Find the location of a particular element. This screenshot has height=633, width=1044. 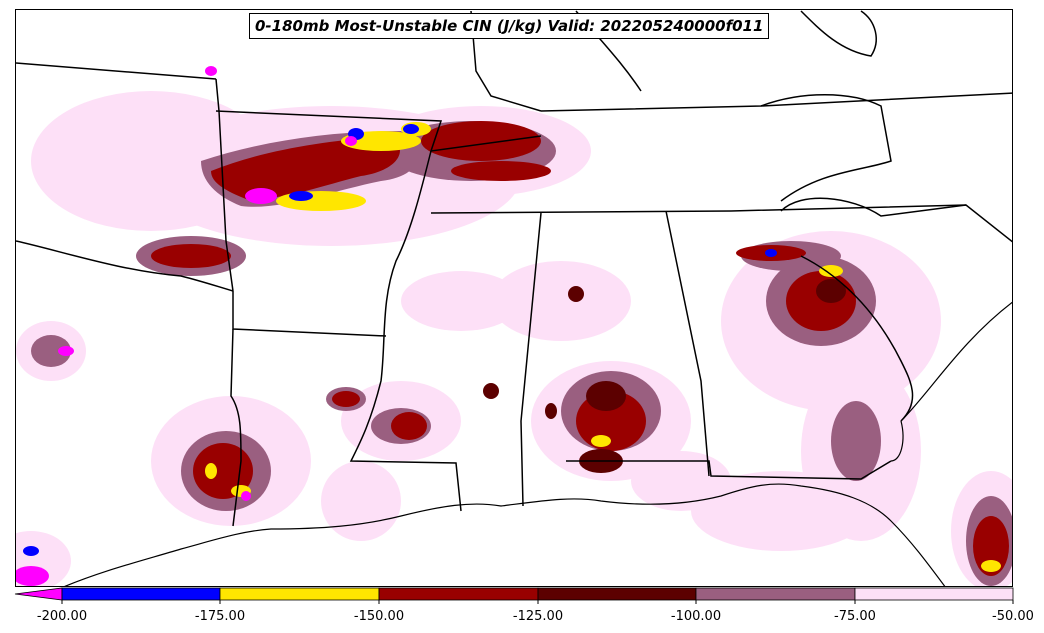

colorbar-bins is located at coordinates (514, 594).